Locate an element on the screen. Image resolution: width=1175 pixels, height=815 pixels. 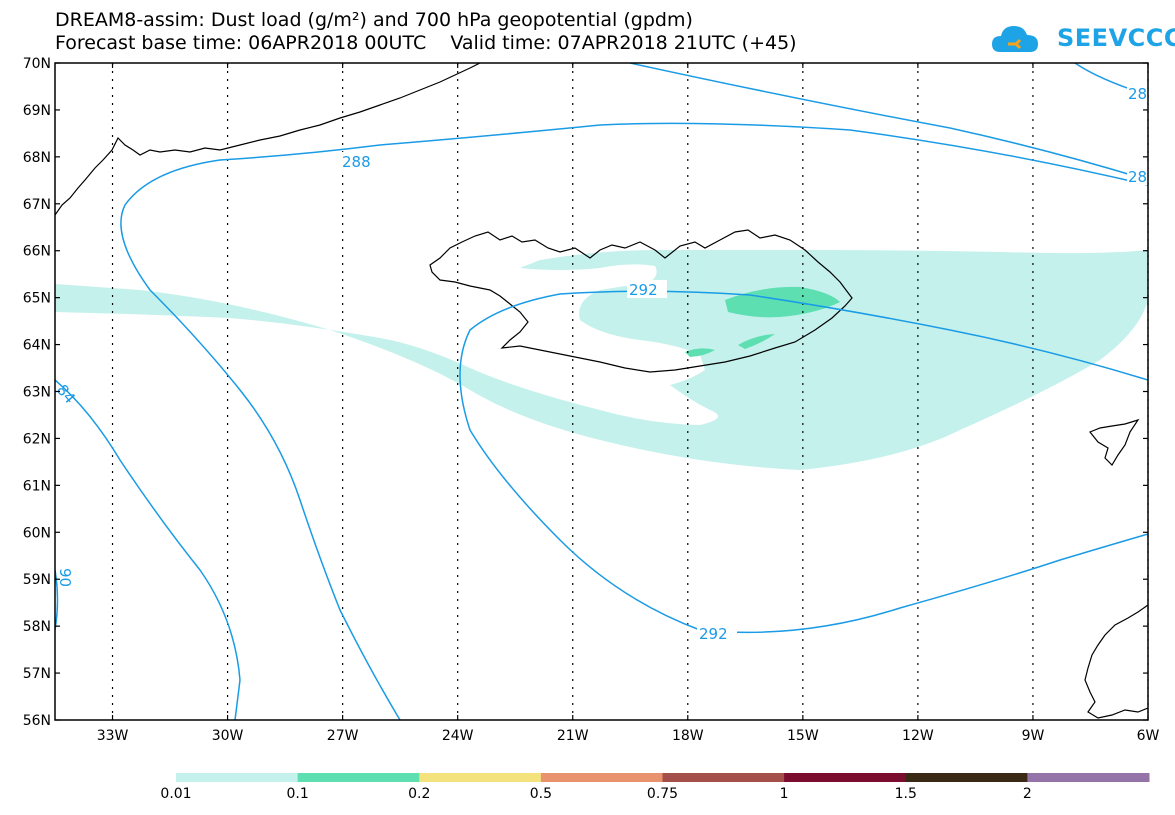
colorbar-label: 0.75 is located at coordinates (662, 794).